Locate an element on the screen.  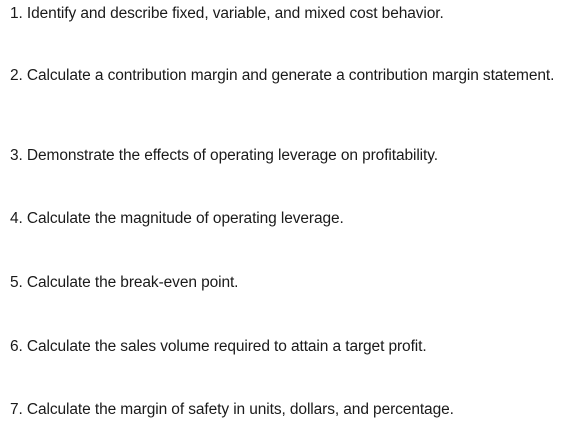
objective-item: 5. Calculate the break-even point. is located at coordinates (124, 282).